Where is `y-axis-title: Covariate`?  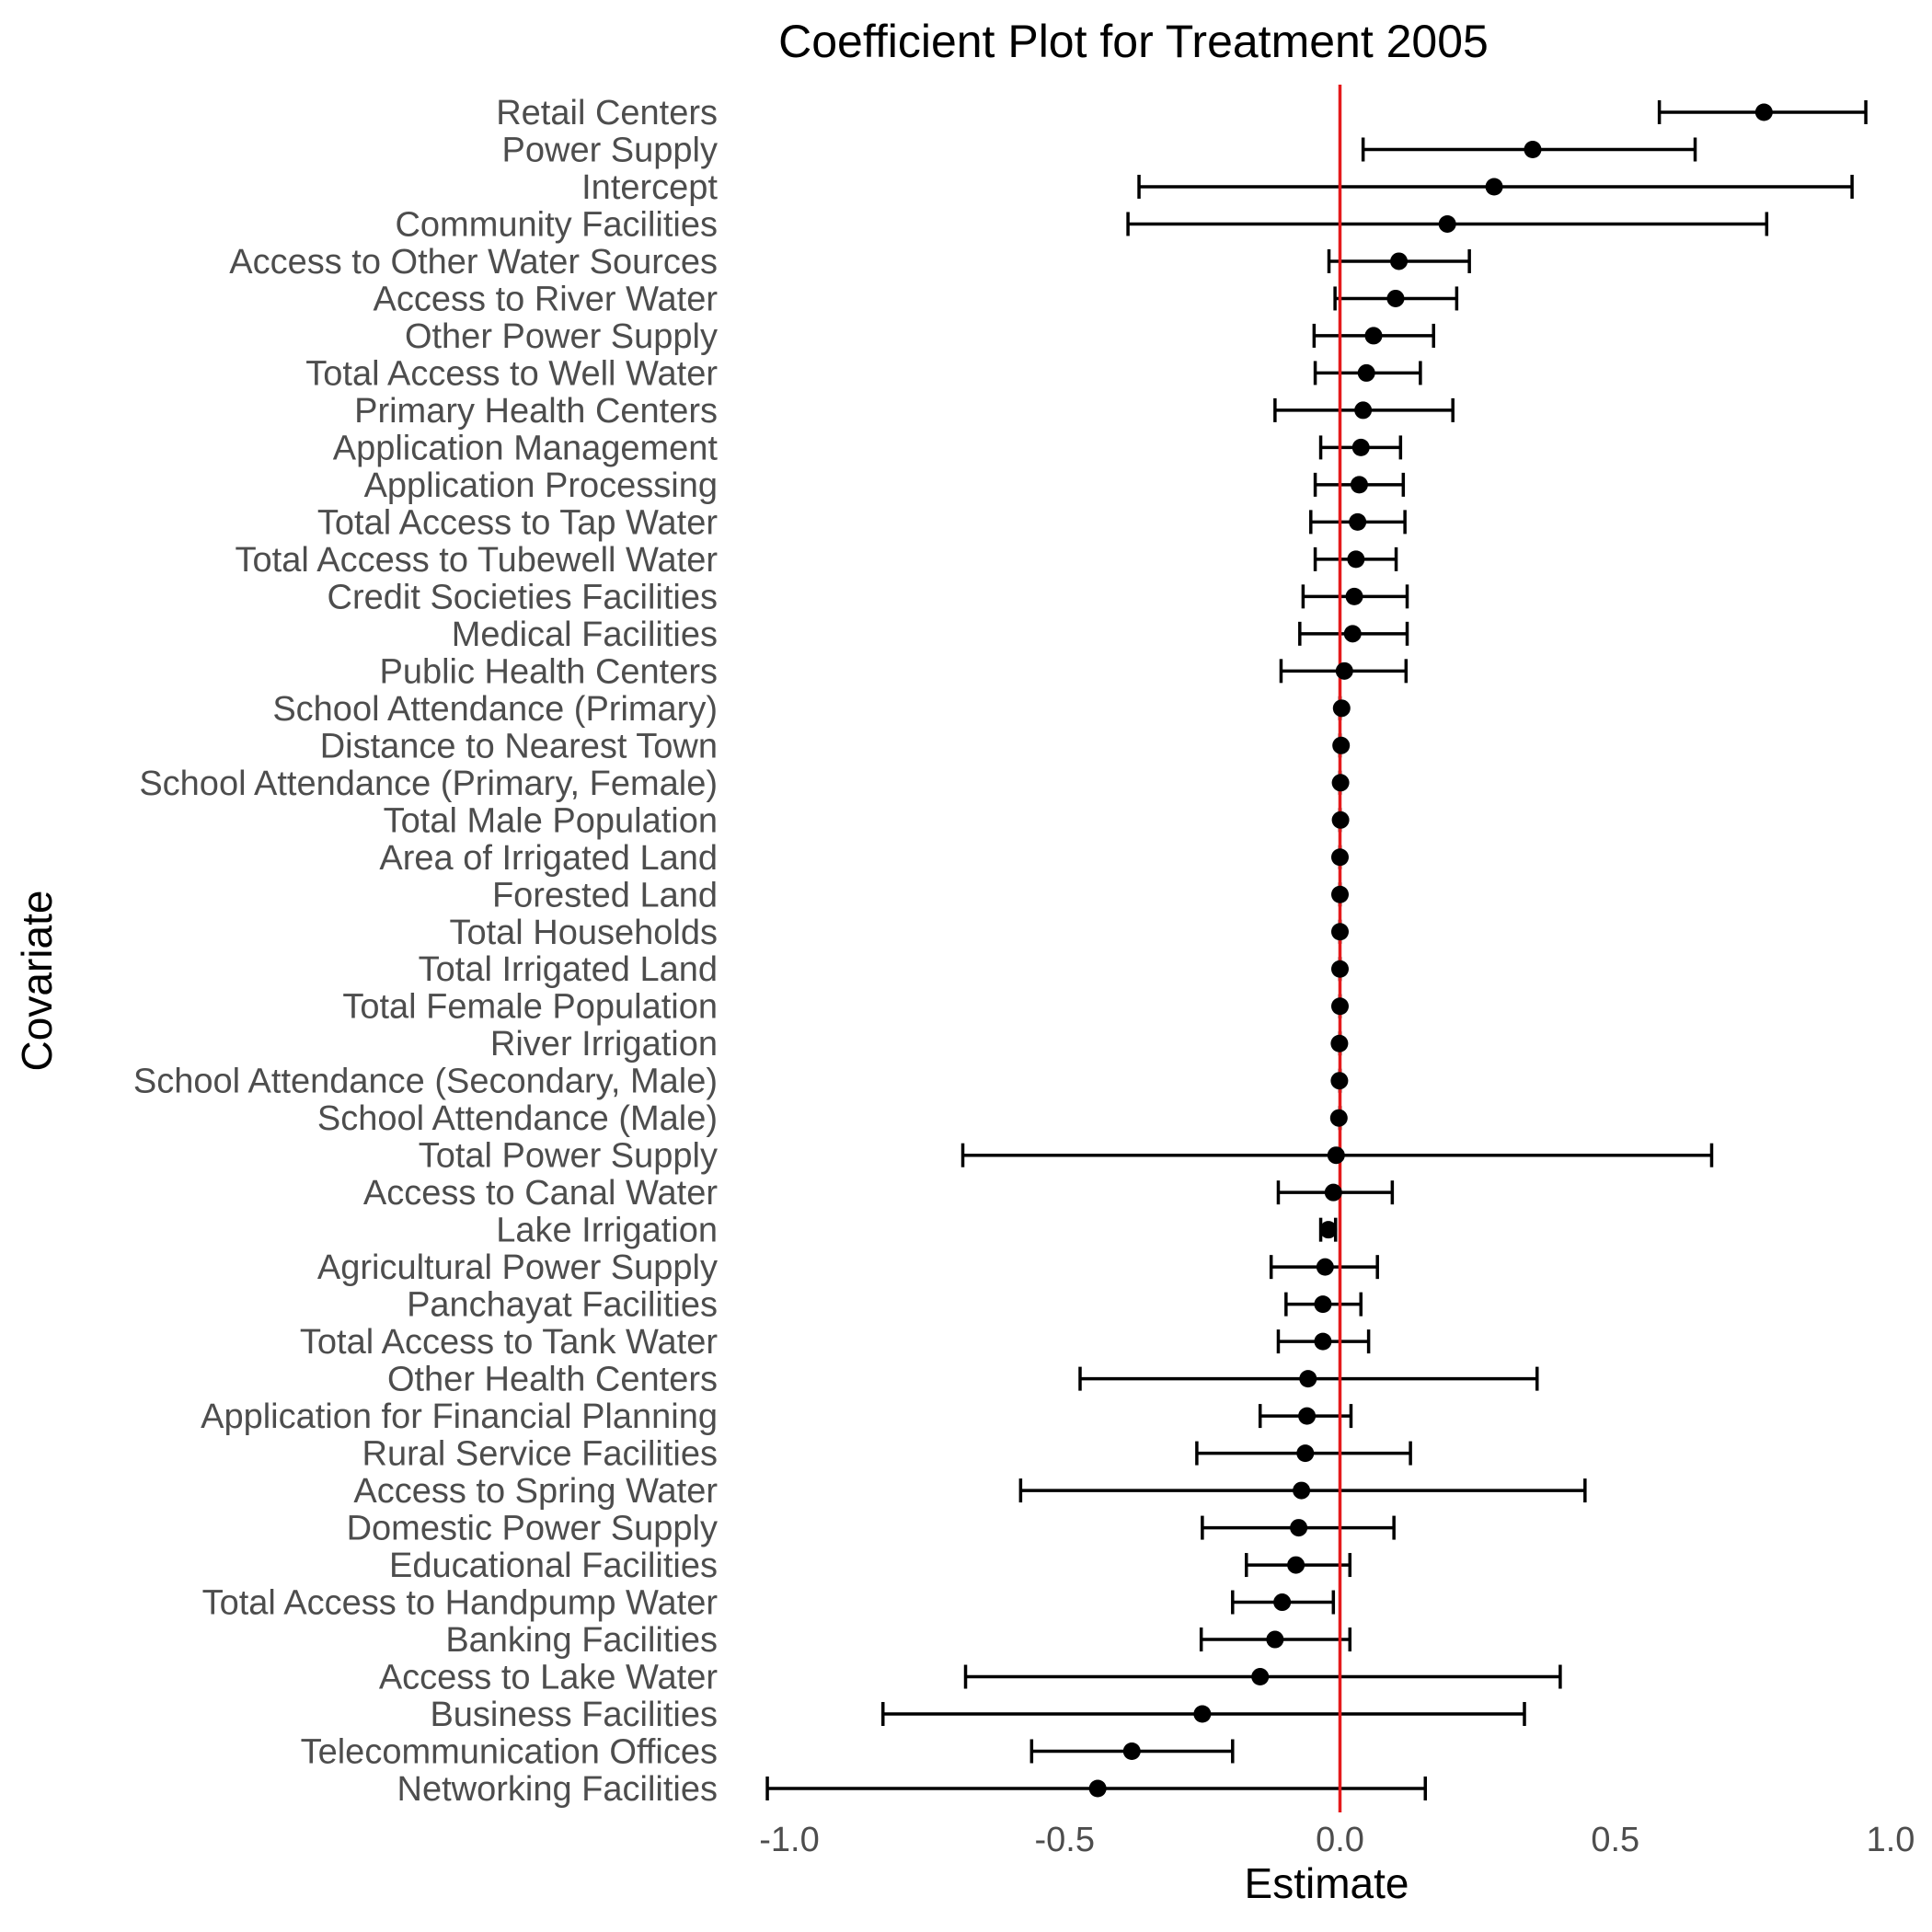 y-axis-title: Covariate is located at coordinates (37, 981).